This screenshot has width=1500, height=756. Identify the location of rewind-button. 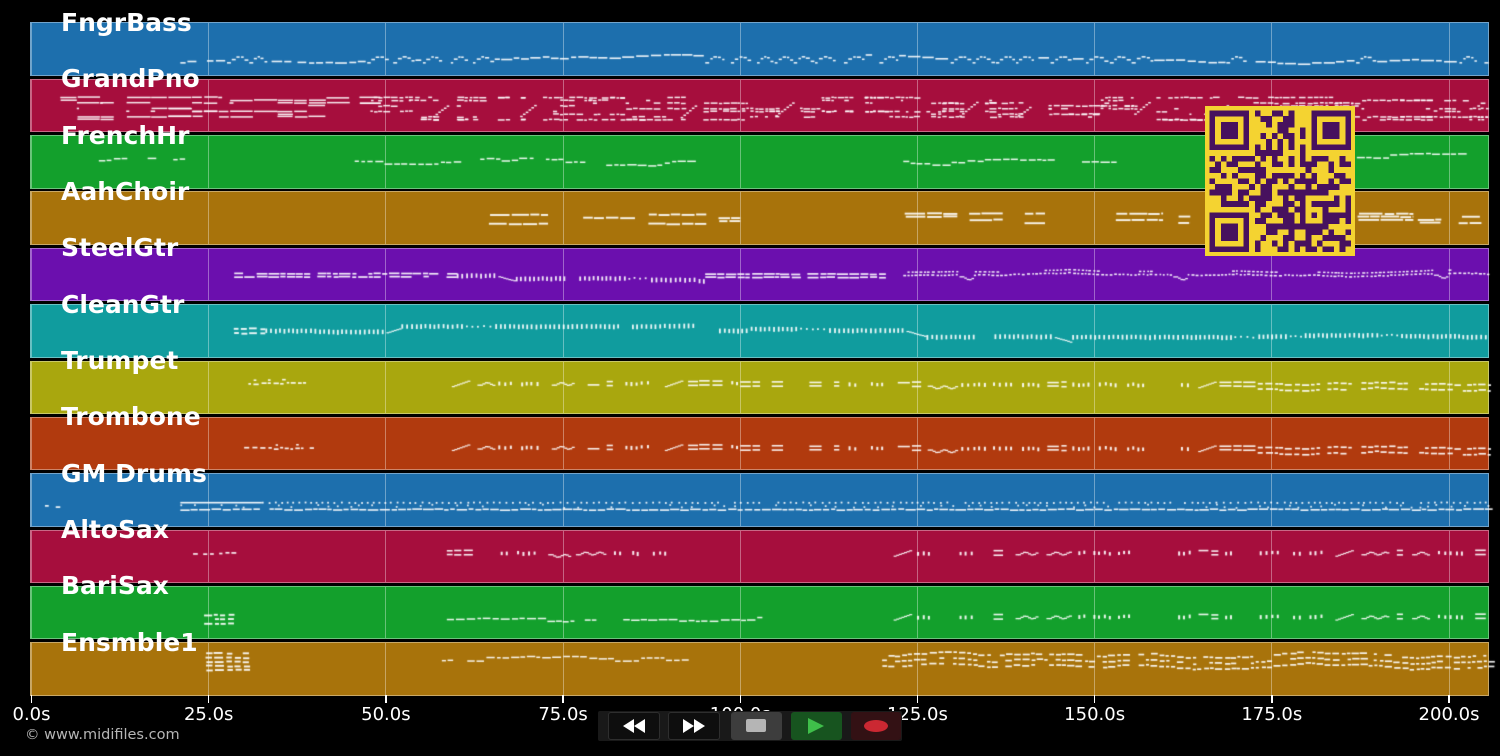
(634, 726).